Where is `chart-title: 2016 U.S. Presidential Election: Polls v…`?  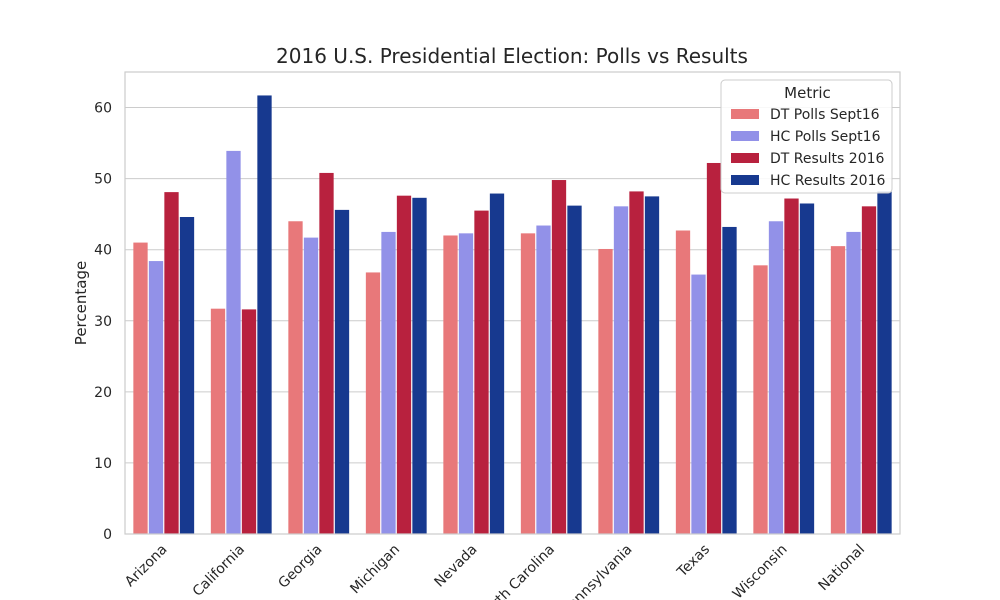
chart-title: 2016 U.S. Presidential Election: Polls v… is located at coordinates (512, 56).